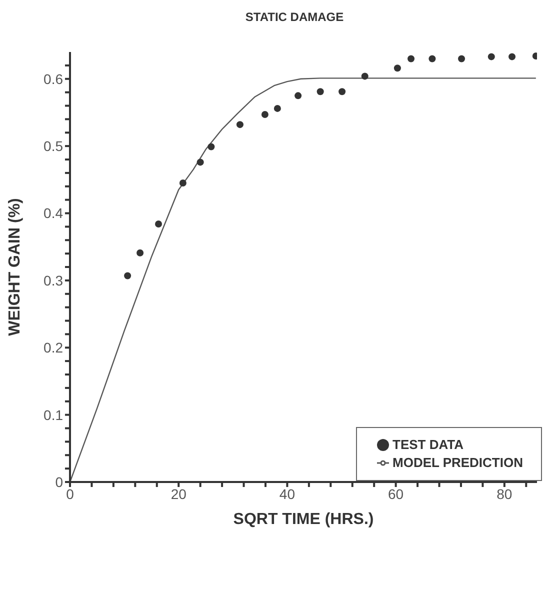 The image size is (549, 596). I want to click on y-tick-label: 0, so click(59, 482).